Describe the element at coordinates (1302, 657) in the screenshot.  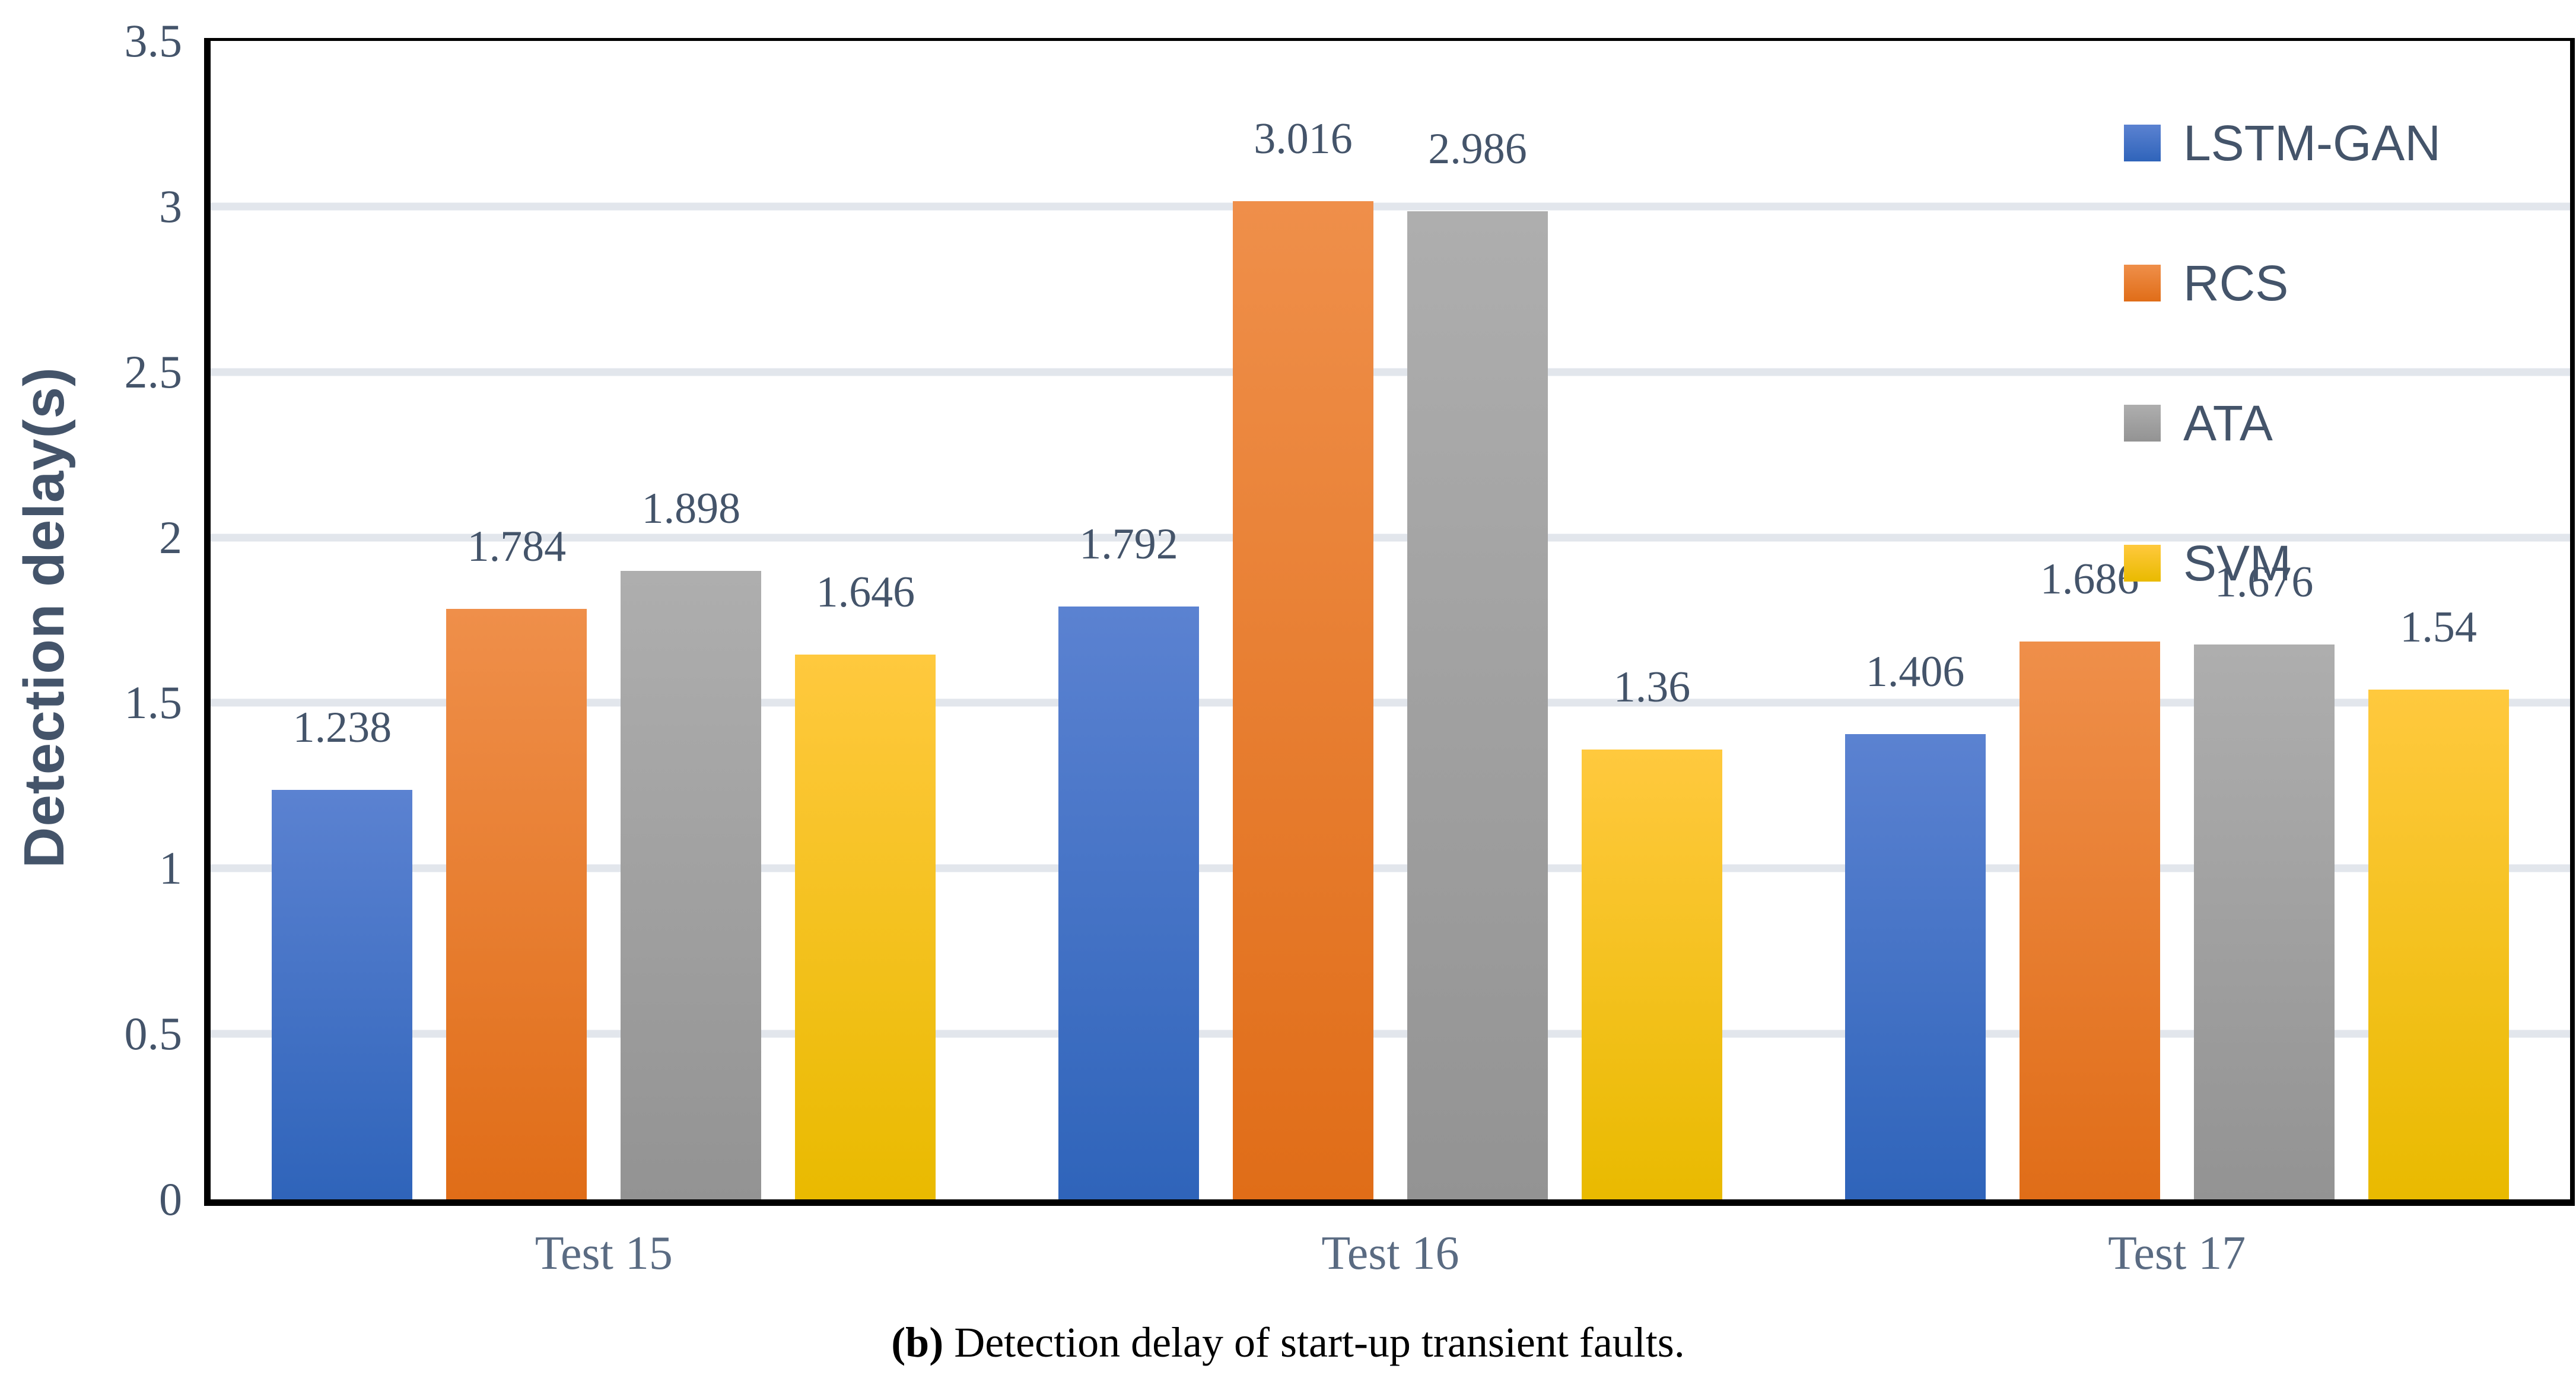
I see `bar-rcs: 3.016` at that location.